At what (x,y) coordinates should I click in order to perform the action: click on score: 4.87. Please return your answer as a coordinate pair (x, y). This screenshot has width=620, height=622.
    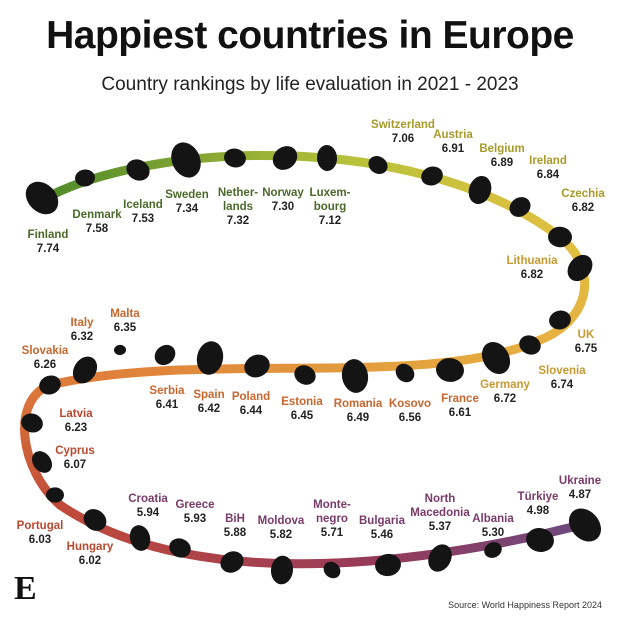
    Looking at the image, I should click on (580, 495).